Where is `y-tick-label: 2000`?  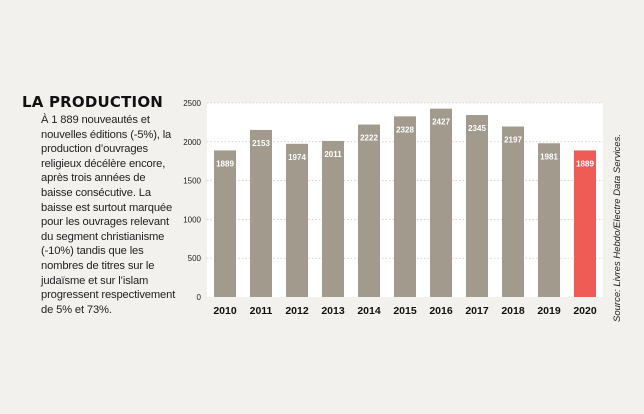
y-tick-label: 2000 is located at coordinates (192, 142).